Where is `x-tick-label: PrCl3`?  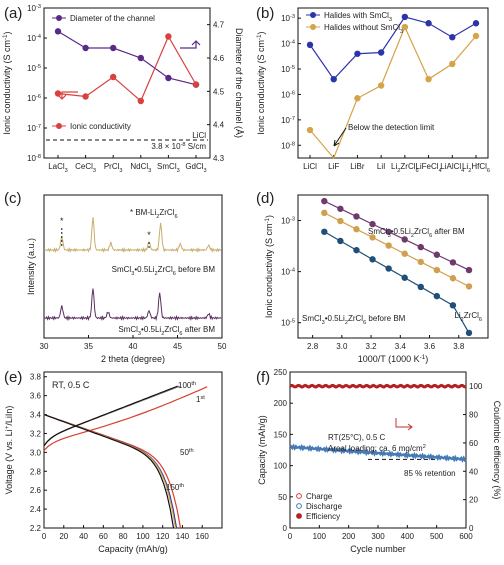
x-tick-label: PrCl3 is located at coordinates (113, 168).